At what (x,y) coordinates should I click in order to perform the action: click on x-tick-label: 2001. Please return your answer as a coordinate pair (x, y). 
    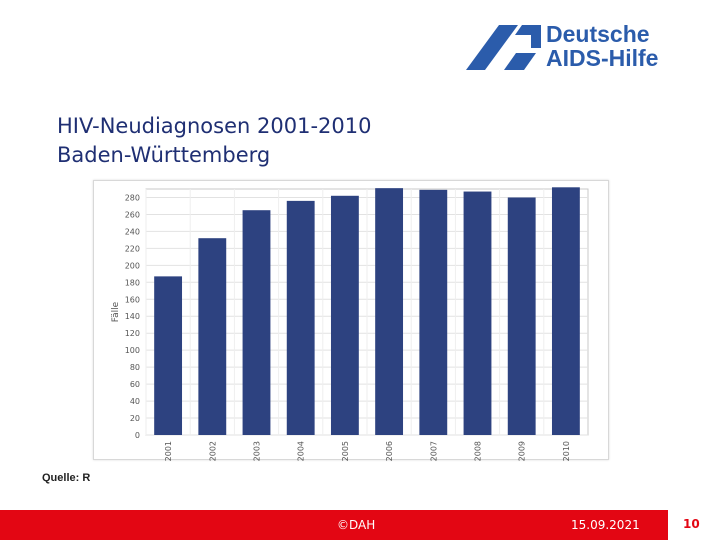
    Looking at the image, I should click on (168, 451).